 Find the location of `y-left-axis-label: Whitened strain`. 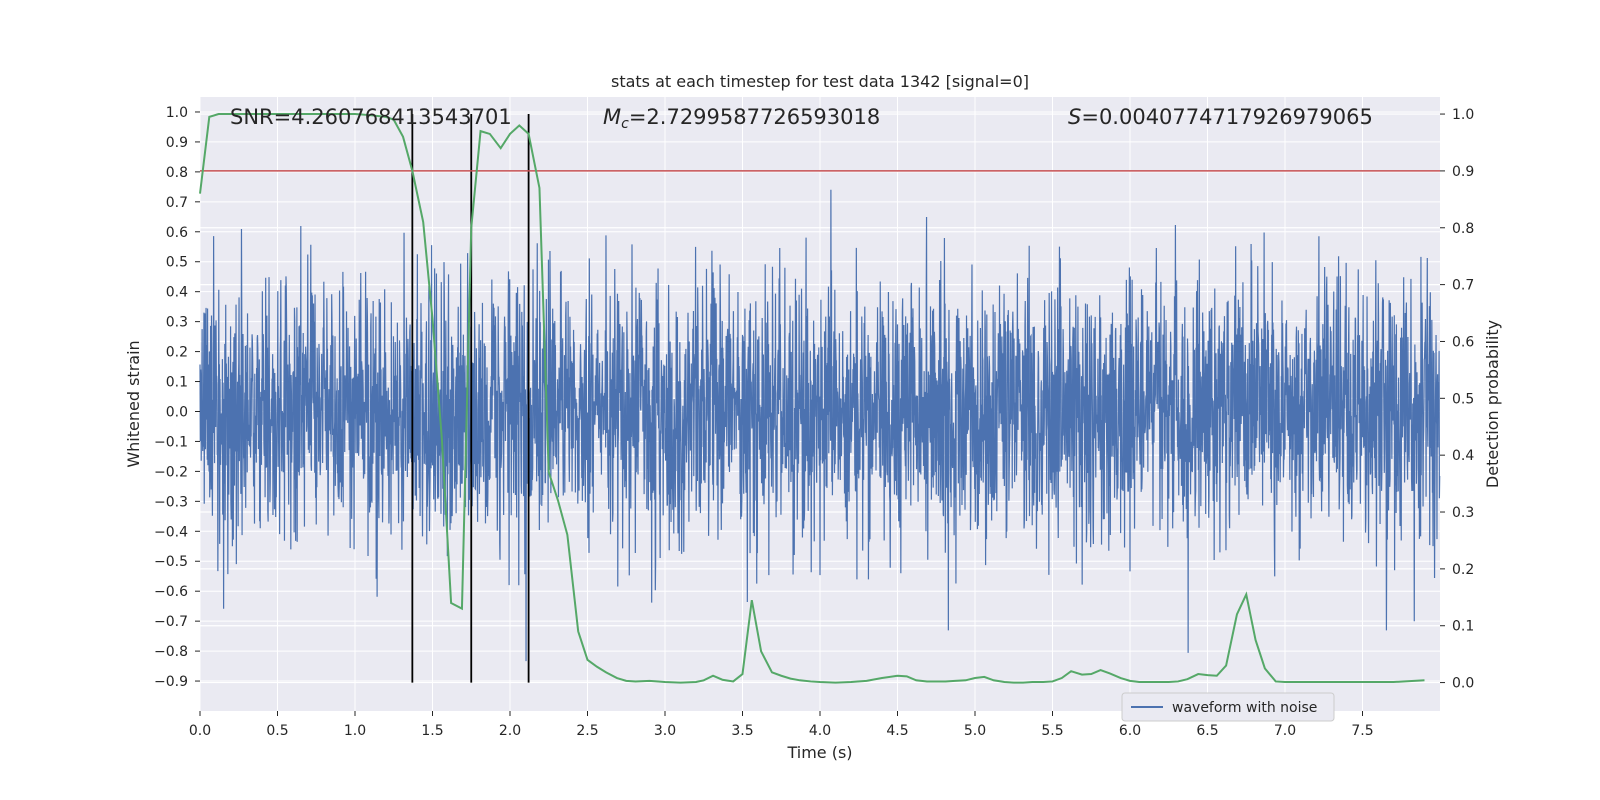

y-left-axis-label: Whitened strain is located at coordinates (133, 403).